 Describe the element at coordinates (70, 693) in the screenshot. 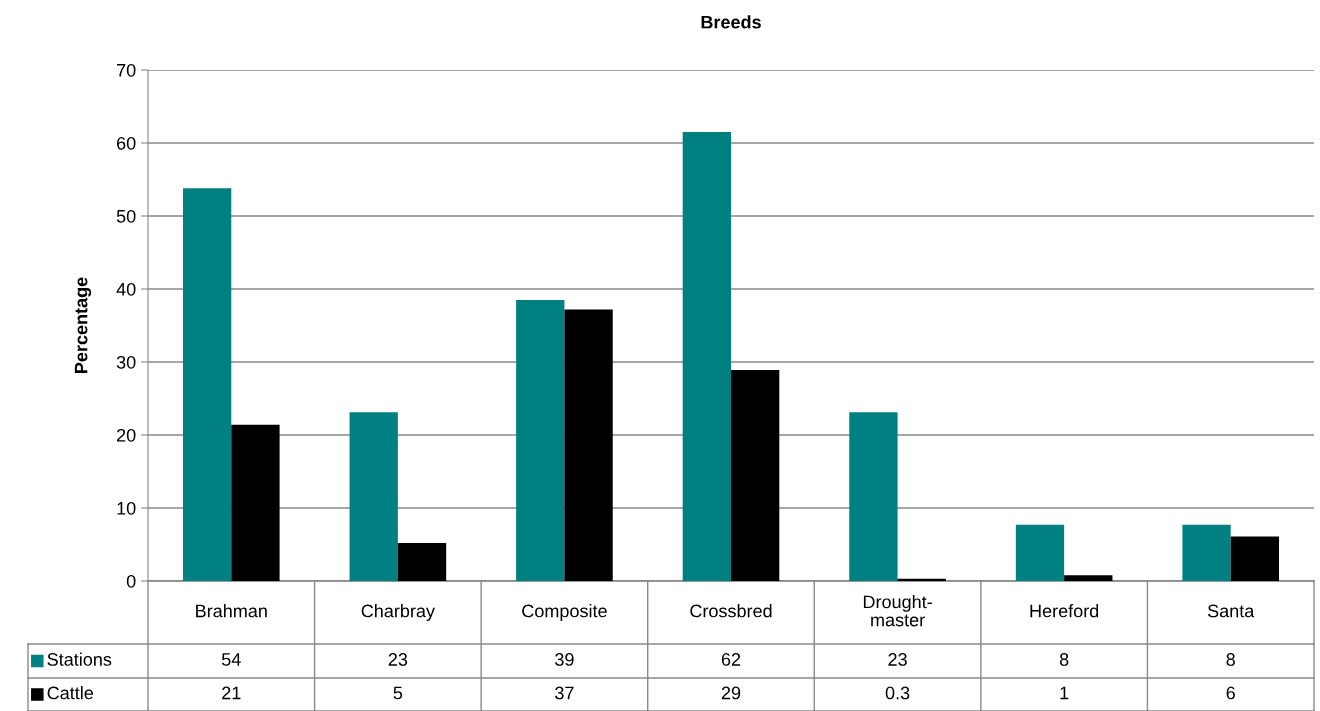

I see `legend-label: Cattle` at that location.